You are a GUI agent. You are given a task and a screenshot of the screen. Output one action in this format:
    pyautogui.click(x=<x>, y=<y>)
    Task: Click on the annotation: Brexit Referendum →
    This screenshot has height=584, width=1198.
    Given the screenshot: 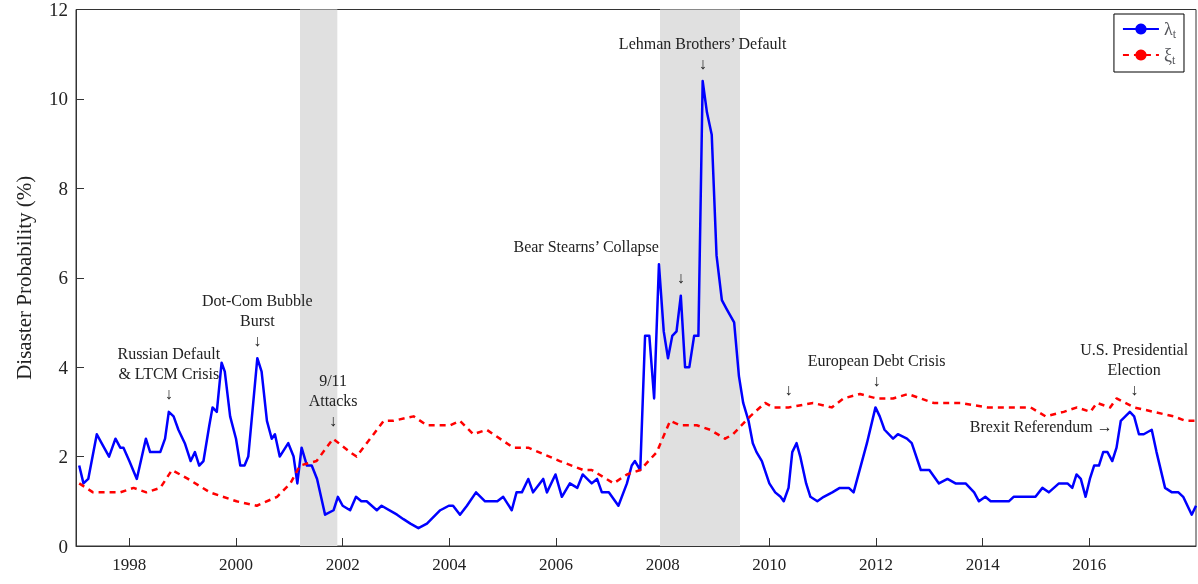 What is the action you would take?
    pyautogui.click(x=1041, y=427)
    